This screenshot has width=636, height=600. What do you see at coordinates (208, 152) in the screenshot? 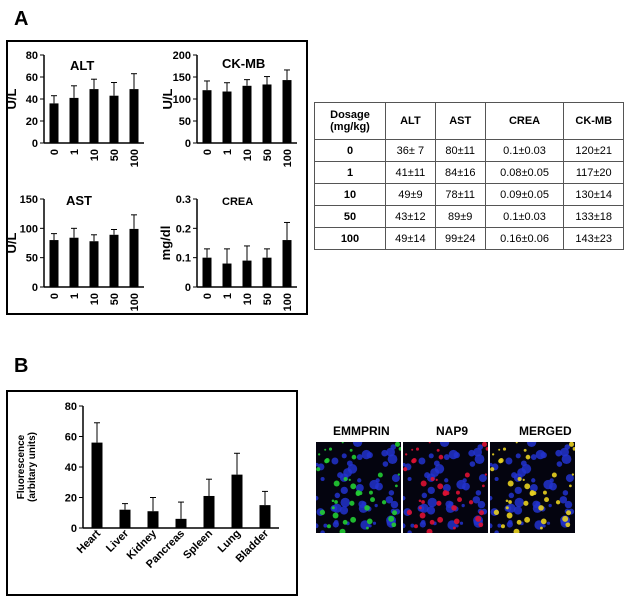
I see `ckmb-x-tick-label: 0` at bounding box center [208, 152].